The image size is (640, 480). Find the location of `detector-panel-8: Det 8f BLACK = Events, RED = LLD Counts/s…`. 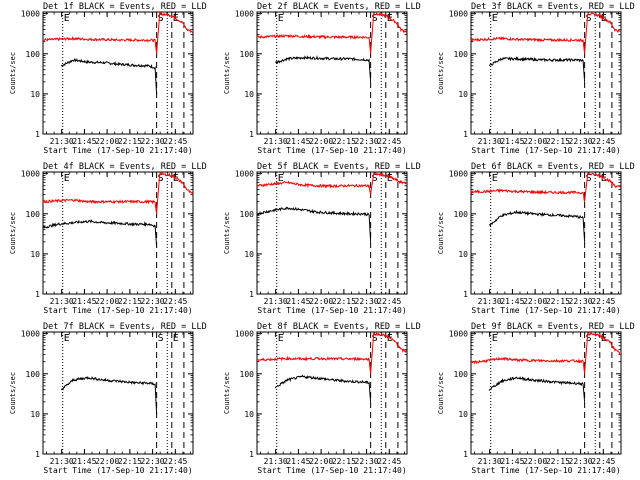

detector-panel-8: Det 8f BLACK = Events, RED = LLD Counts/s… is located at coordinates (322, 398).